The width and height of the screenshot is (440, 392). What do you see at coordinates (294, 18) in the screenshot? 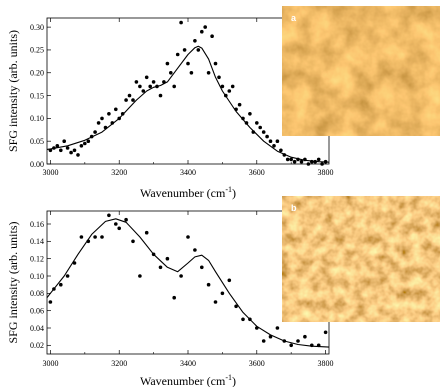
I see `panel-label: a` at bounding box center [294, 18].